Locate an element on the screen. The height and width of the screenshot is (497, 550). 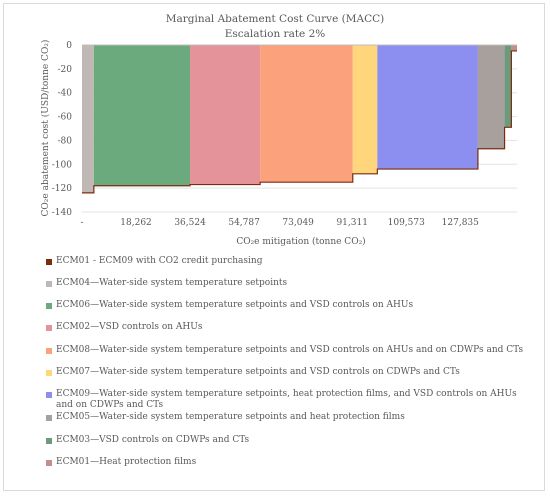
x-tick-label: 18,262 is located at coordinates (136, 223).